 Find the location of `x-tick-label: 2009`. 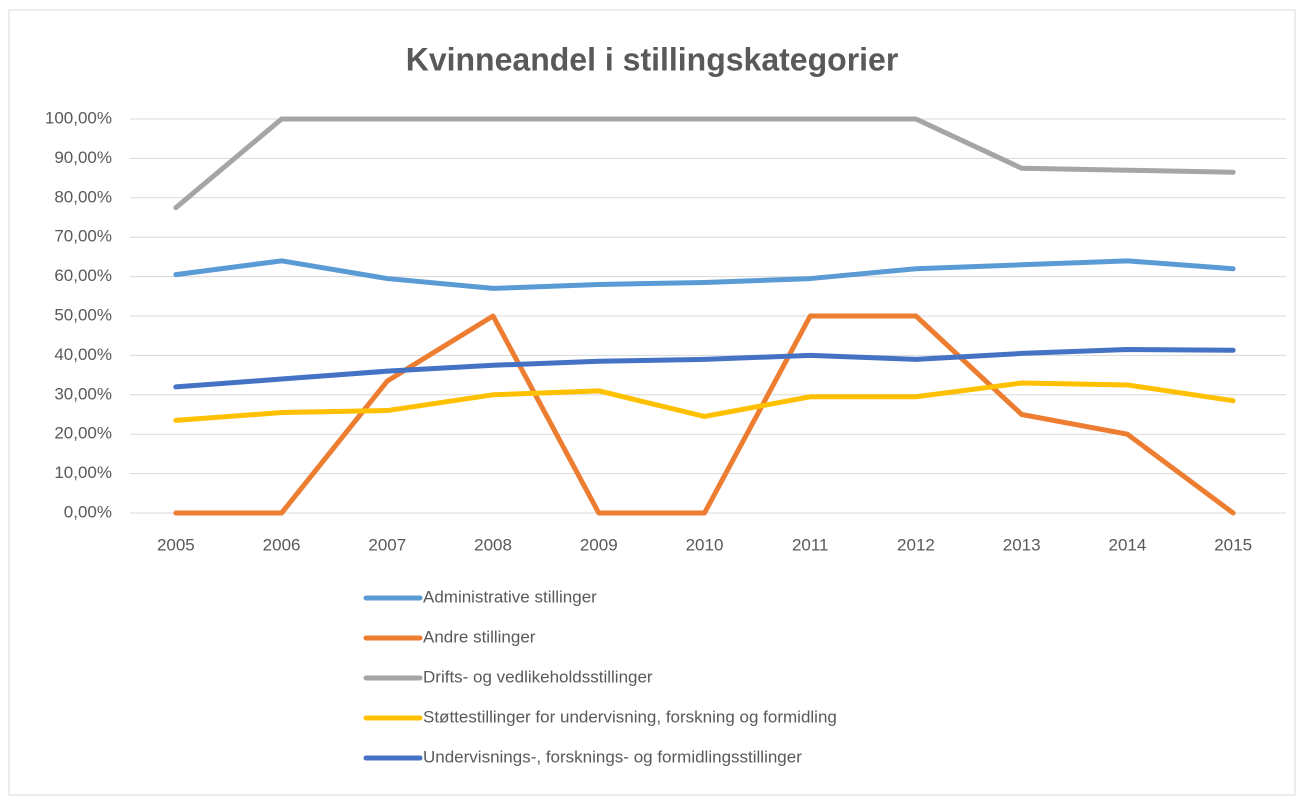

x-tick-label: 2009 is located at coordinates (599, 544).